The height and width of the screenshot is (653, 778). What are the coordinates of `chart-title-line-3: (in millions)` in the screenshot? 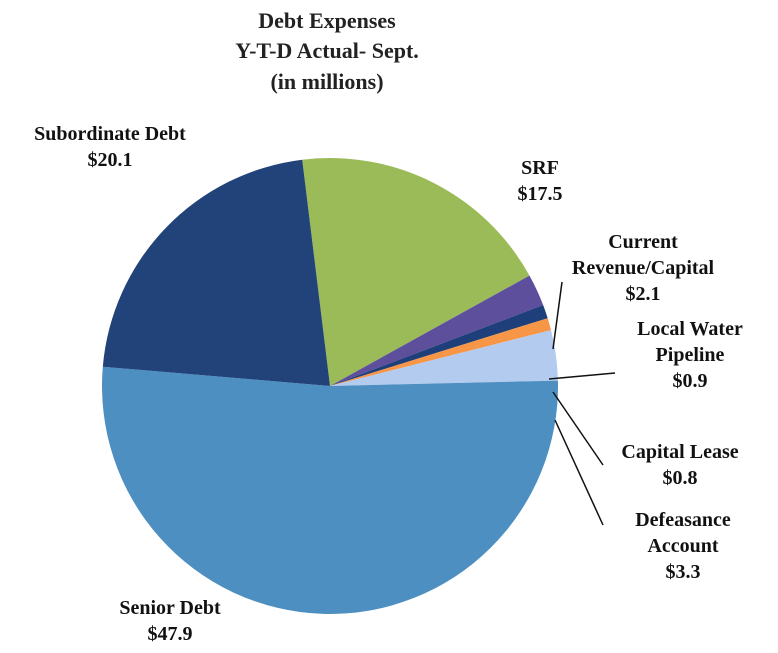 It's located at (326, 81).